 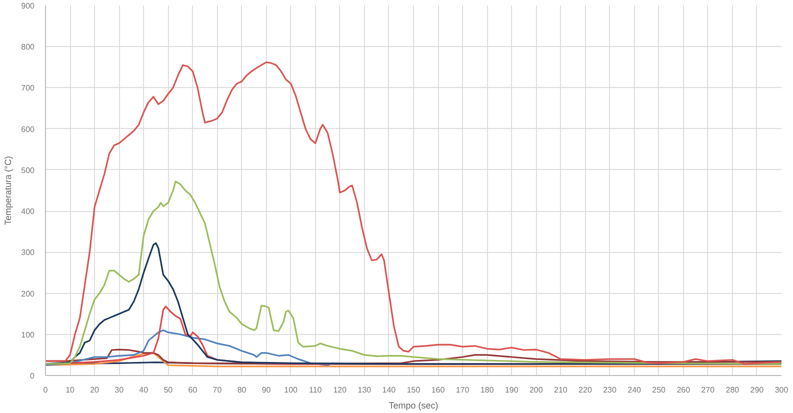 What do you see at coordinates (315, 390) in the screenshot?
I see `x-tick-label: 110` at bounding box center [315, 390].